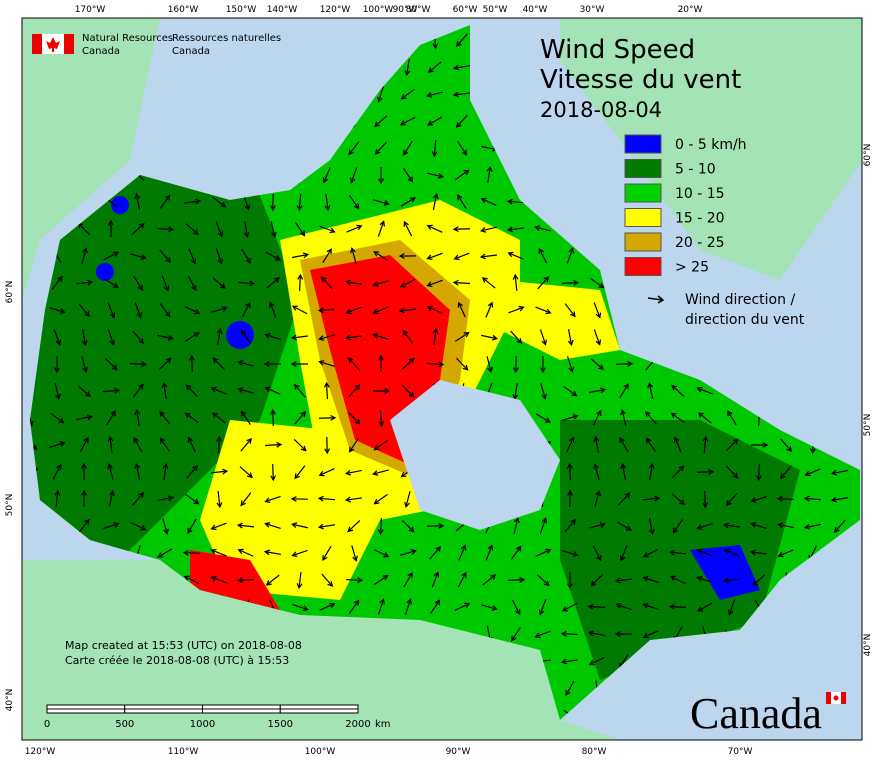 The image size is (880, 764). Describe the element at coordinates (124, 724) in the screenshot. I see `scale-label: 500` at that location.